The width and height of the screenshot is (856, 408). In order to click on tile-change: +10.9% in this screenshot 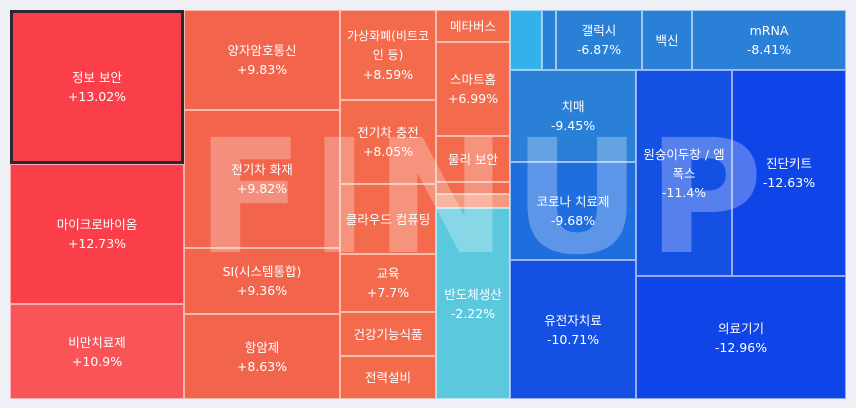, I will do `click(97, 361)`.